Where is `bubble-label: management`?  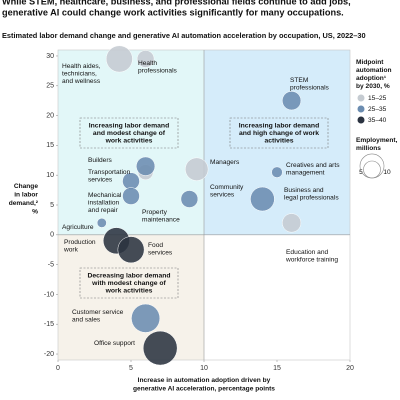 bubble-label: management is located at coordinates (305, 172).